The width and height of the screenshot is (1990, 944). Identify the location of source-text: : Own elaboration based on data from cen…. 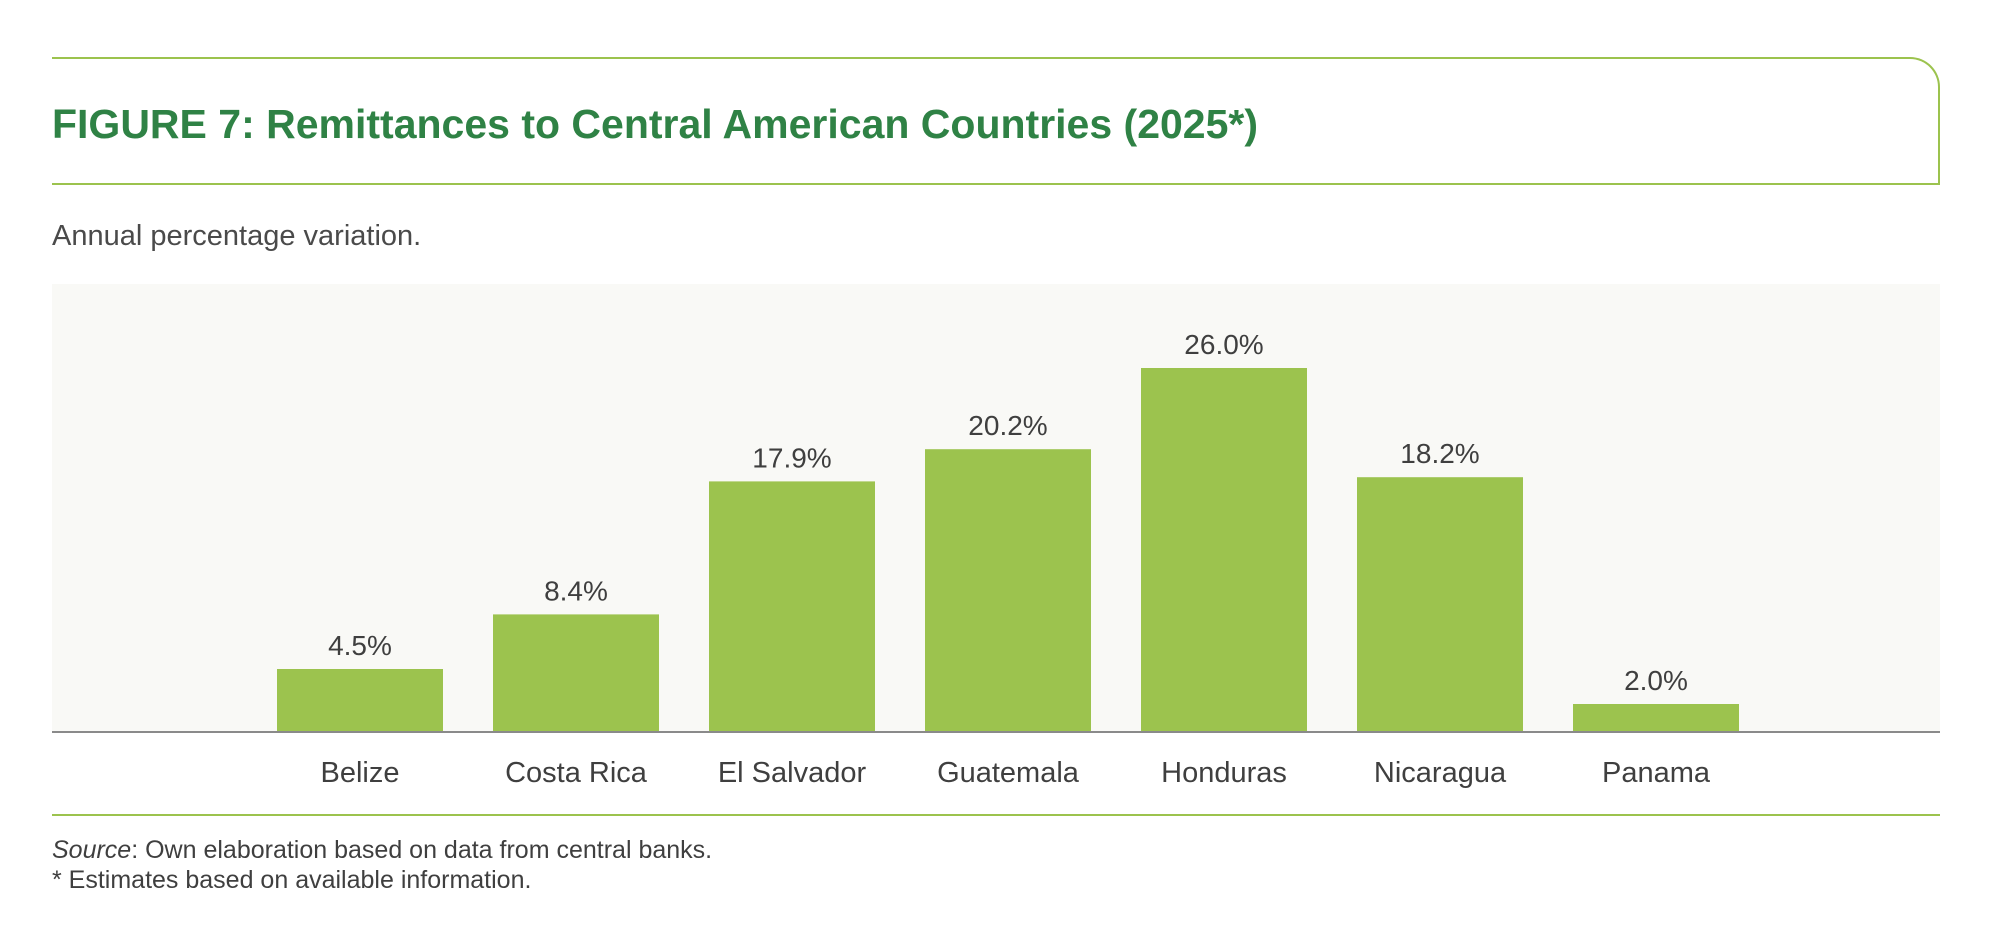
(422, 850).